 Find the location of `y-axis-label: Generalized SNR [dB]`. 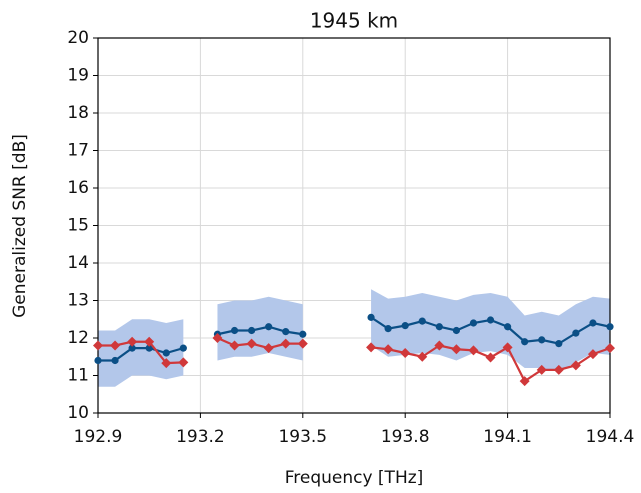

y-axis-label: Generalized SNR [dB] is located at coordinates (20, 226).